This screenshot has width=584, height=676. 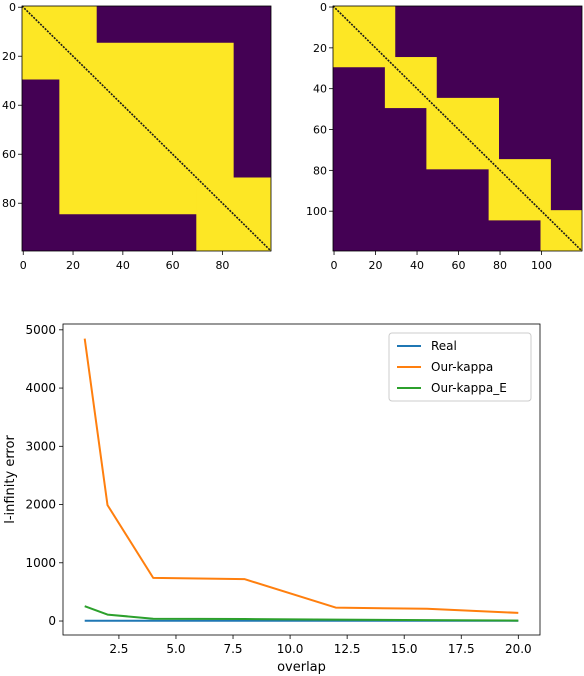 I want to click on x-tick-label: 15.0, so click(x=404, y=649).